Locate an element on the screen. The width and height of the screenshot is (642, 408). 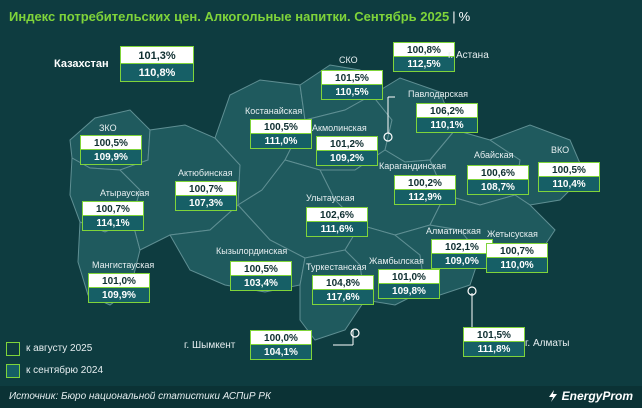
kazakhstan-aug: 101,3% is located at coordinates (157, 55).